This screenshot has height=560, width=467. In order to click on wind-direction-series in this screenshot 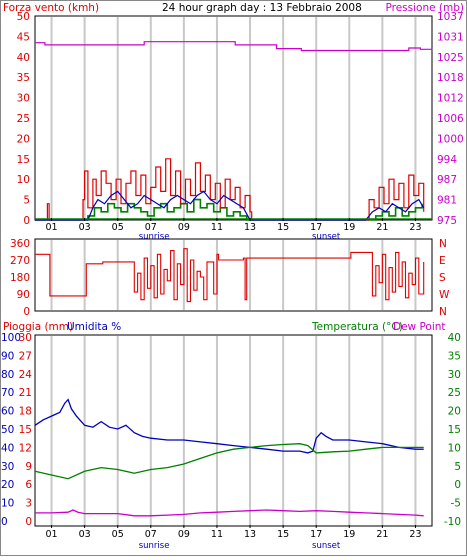, I will do `click(230, 275)`.